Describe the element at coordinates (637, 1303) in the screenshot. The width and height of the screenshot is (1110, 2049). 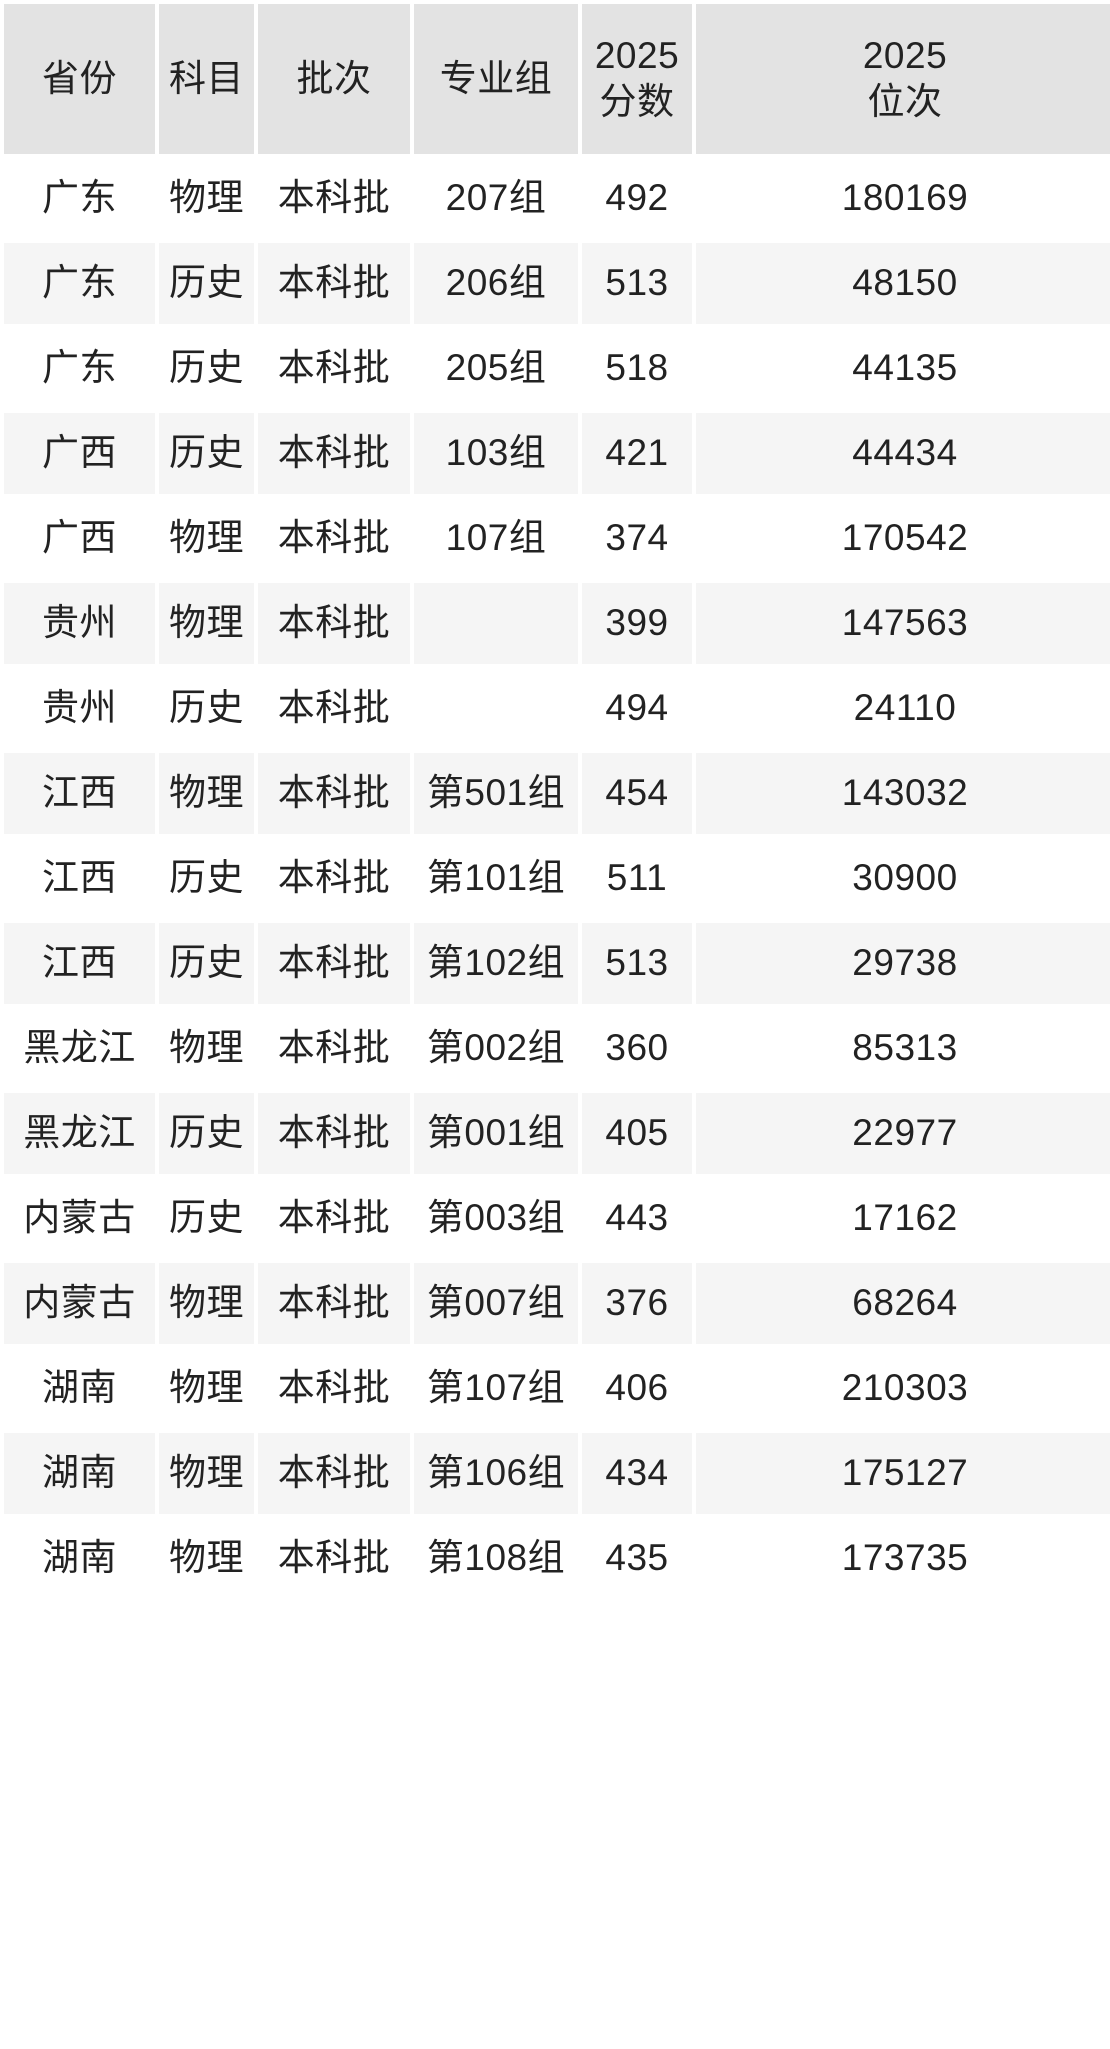
I see `cell-score: 376` at that location.